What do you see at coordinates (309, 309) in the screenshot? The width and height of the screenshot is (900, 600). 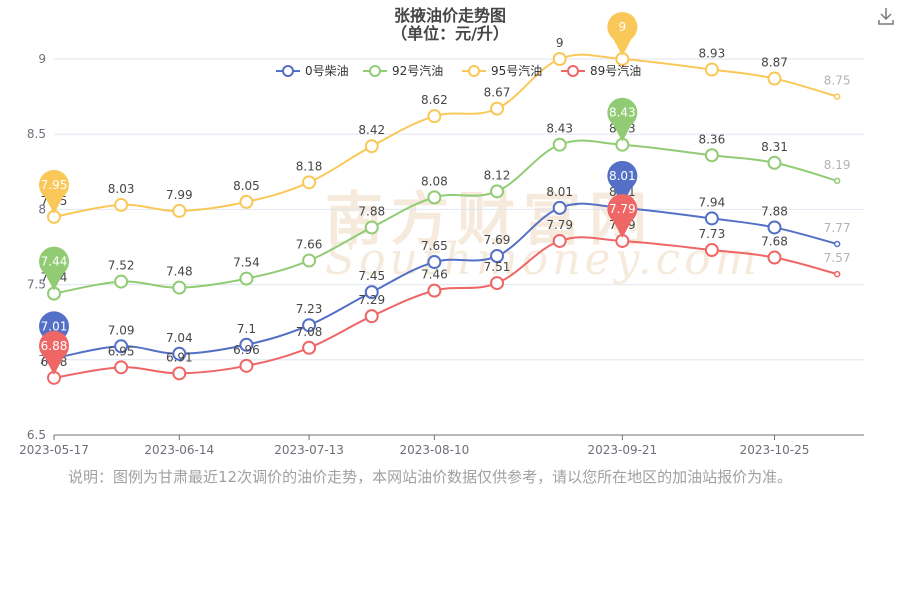 I see `data-label: 7.23` at bounding box center [309, 309].